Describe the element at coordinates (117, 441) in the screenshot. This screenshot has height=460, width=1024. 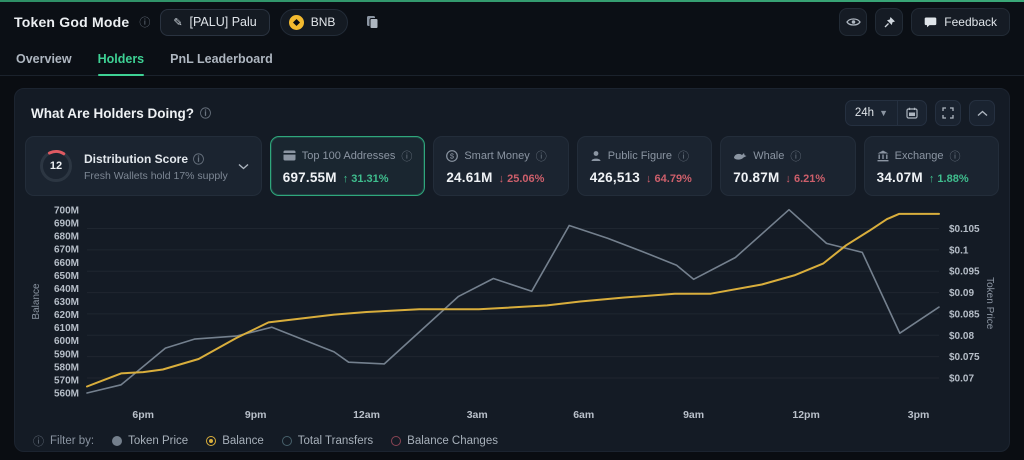
I see `token-price-dot-icon` at that location.